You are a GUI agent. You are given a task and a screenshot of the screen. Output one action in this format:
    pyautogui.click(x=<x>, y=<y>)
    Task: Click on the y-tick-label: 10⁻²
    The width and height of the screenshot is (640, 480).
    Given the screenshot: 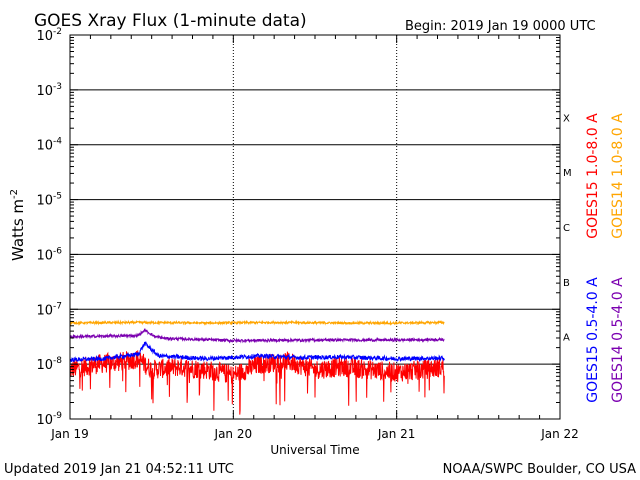 What is the action you would take?
    pyautogui.click(x=49, y=35)
    